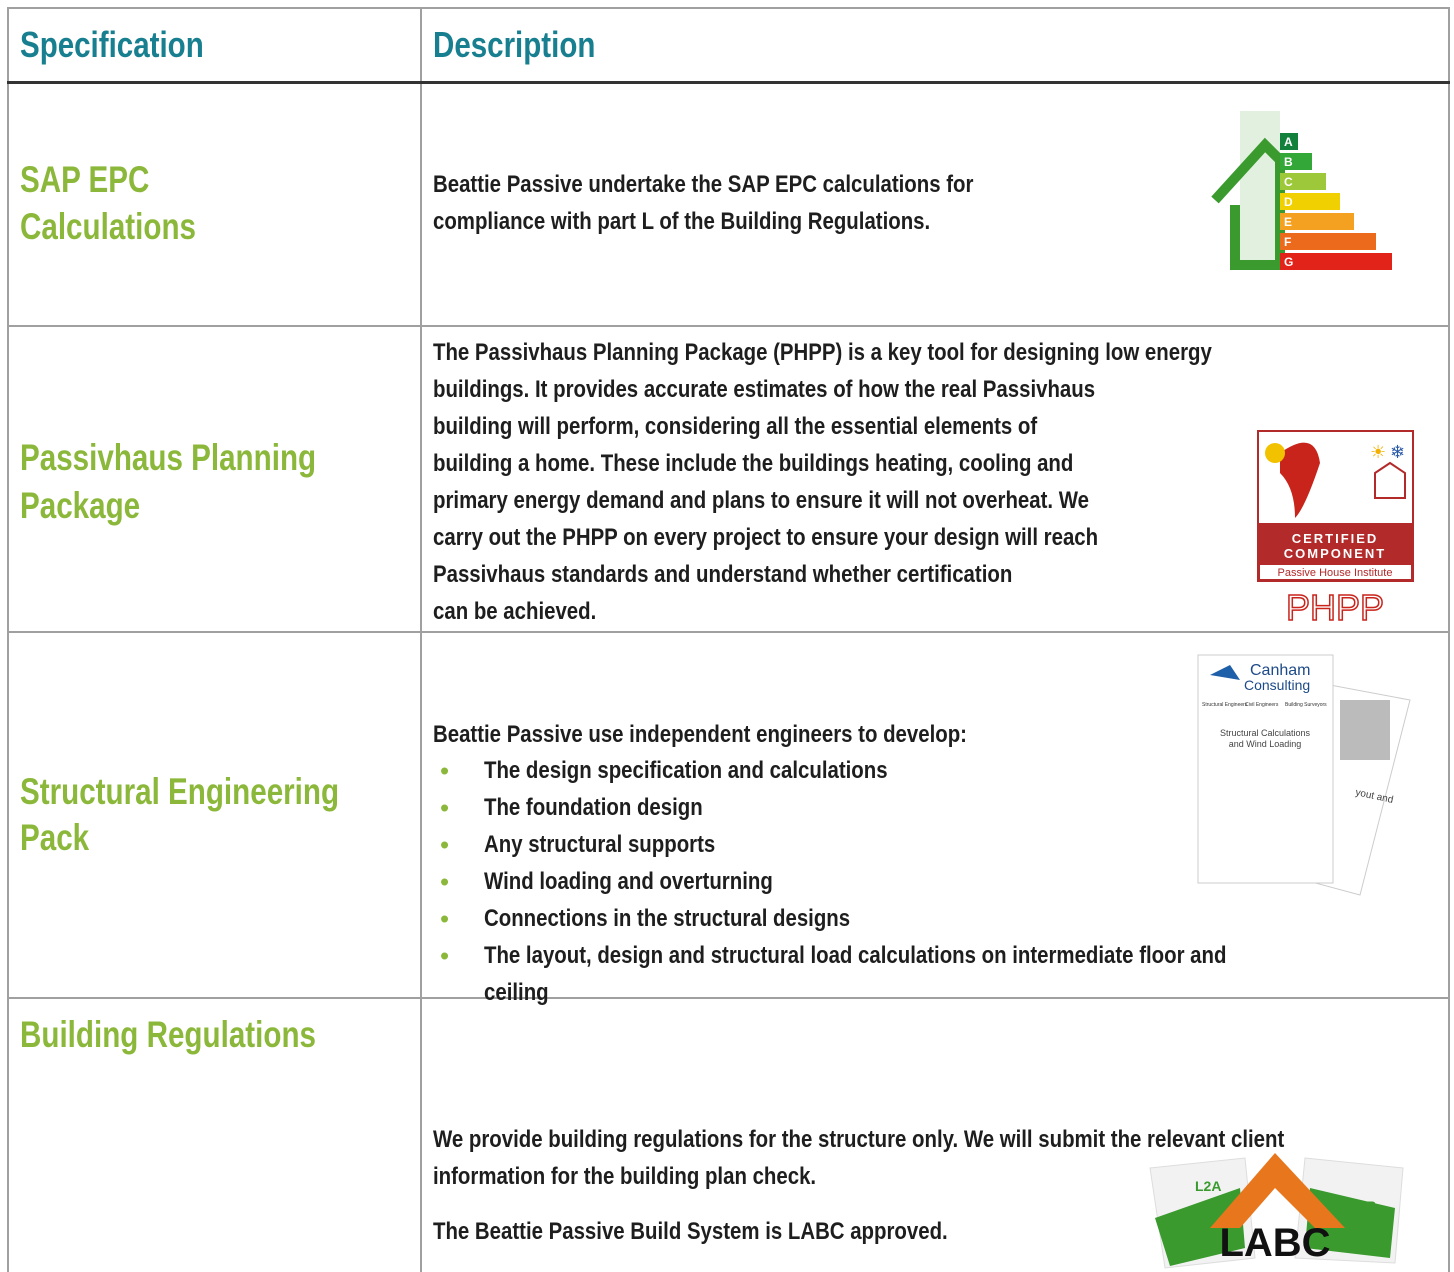 Image resolution: width=1454 pixels, height=1272 pixels. I want to click on header-rule, so click(728, 82).